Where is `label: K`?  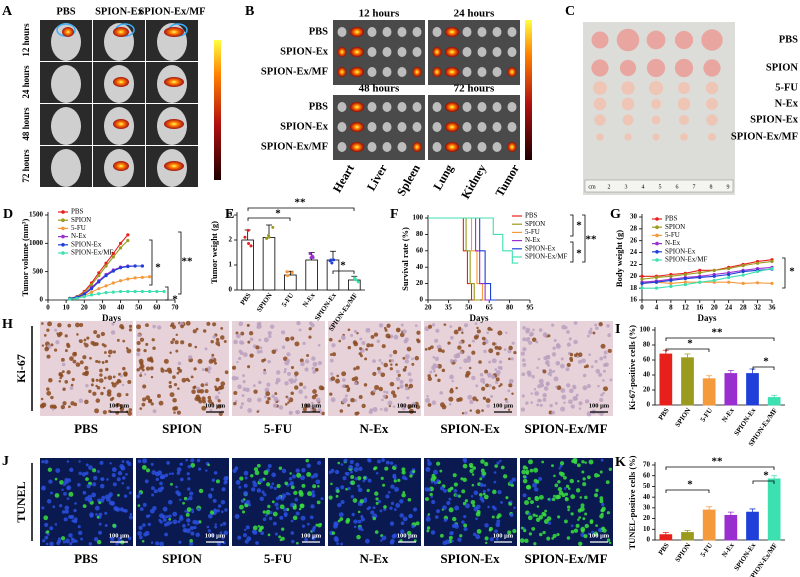
label: K is located at coordinates (620, 462).